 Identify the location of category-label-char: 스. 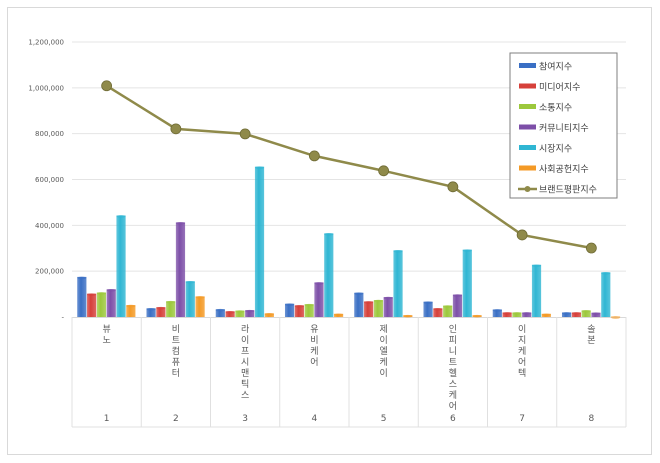
(453, 384).